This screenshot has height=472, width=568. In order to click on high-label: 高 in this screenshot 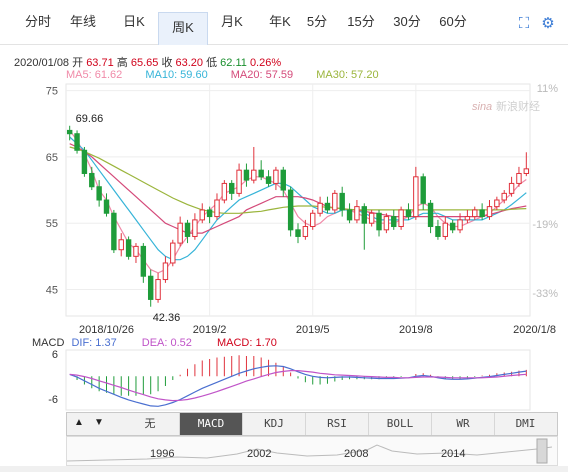, I will do `click(122, 63)`.